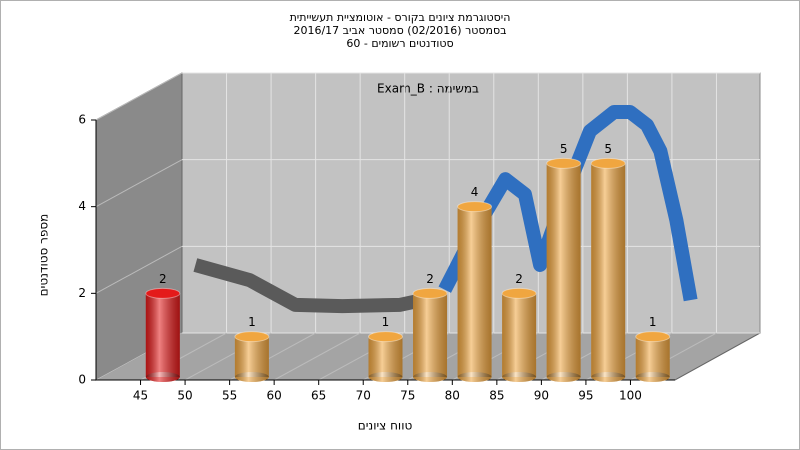 The image size is (800, 450). What do you see at coordinates (82, 293) in the screenshot?
I see `y-tick-label: 2` at bounding box center [82, 293].